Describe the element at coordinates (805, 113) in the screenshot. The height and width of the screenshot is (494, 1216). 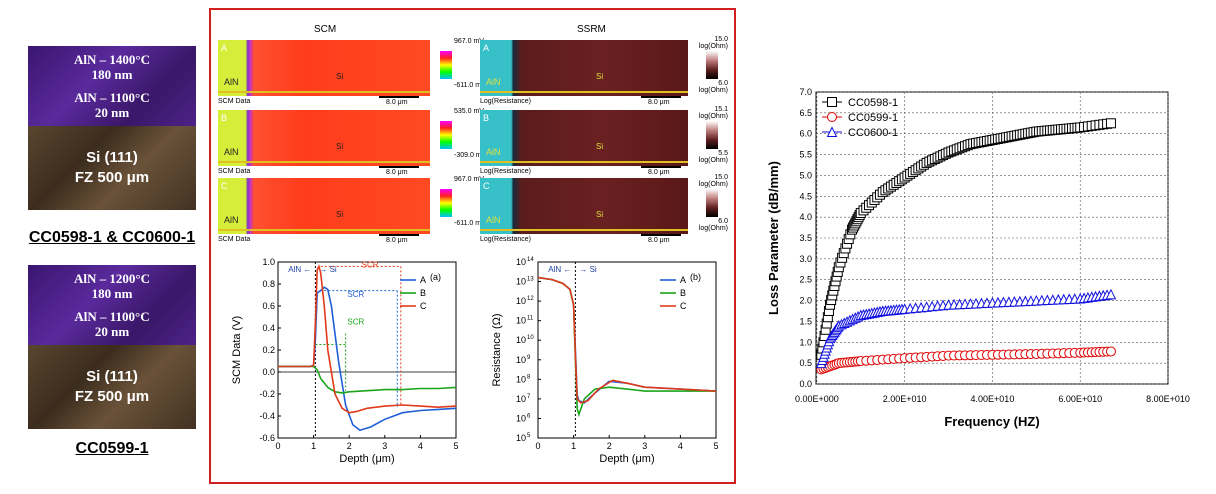
I see `y-tick-label: 6.5` at that location.